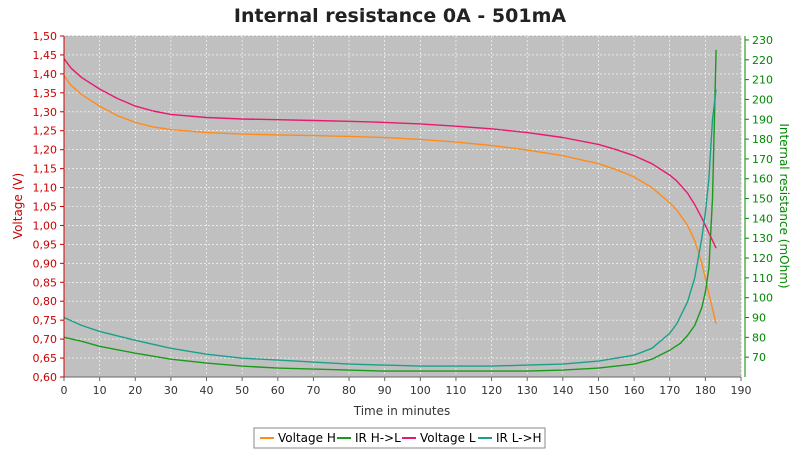 This screenshot has height=450, width=800. I want to click on y-right-tick-label: 220, so click(762, 60).